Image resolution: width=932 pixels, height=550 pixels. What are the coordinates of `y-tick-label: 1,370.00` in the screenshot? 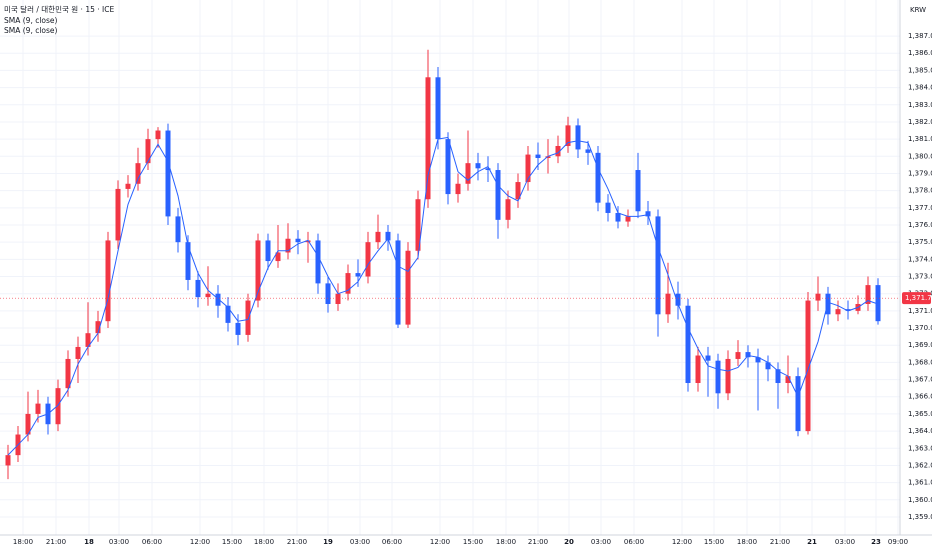 It's located at (920, 328).